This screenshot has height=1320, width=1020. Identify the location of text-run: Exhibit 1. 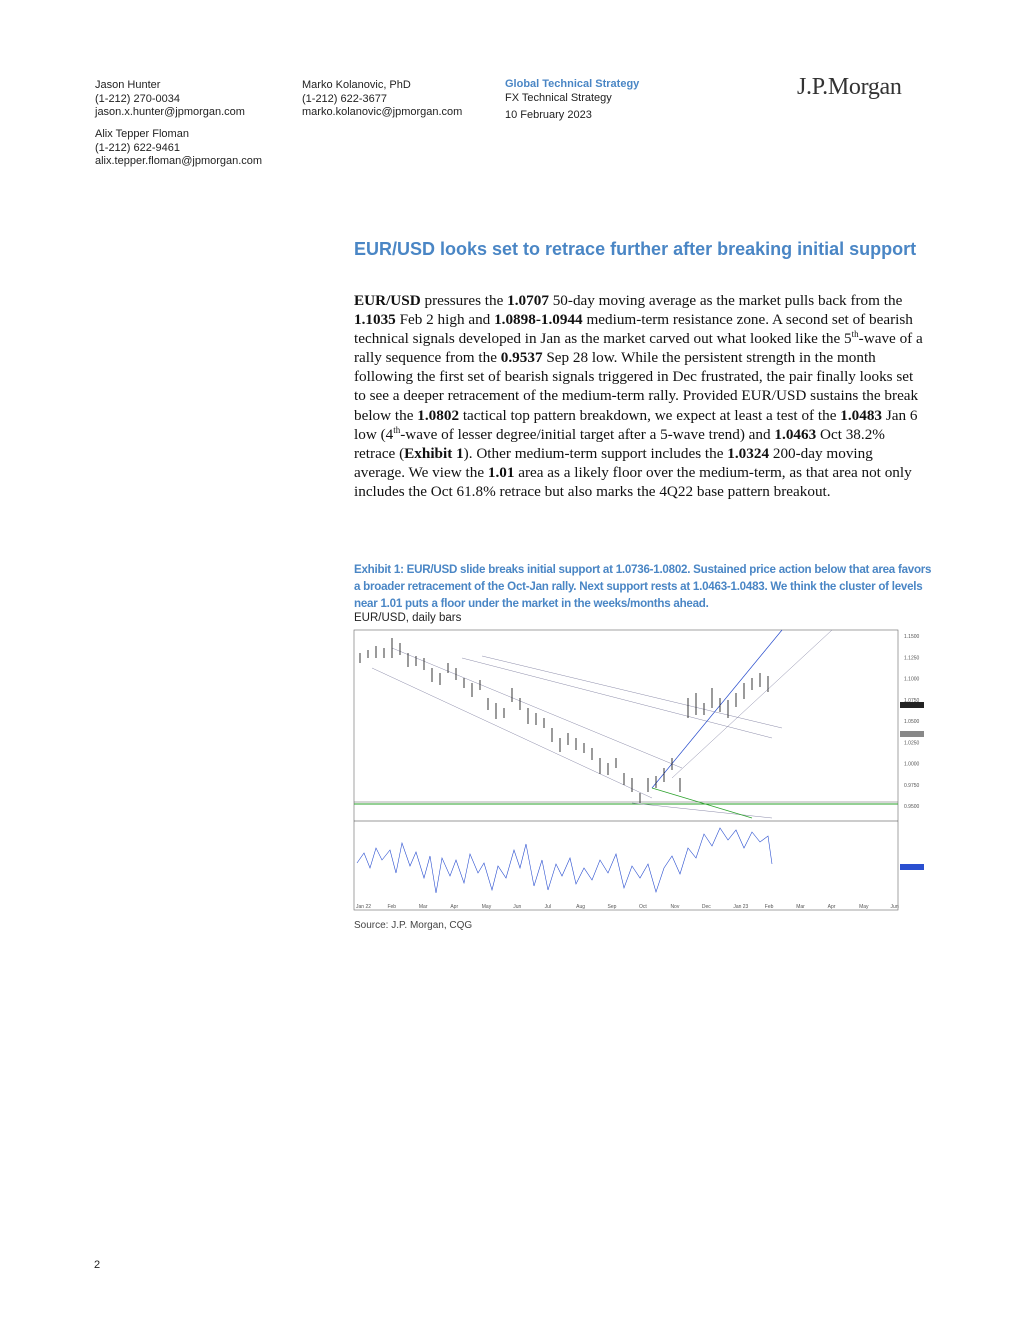
(434, 453).